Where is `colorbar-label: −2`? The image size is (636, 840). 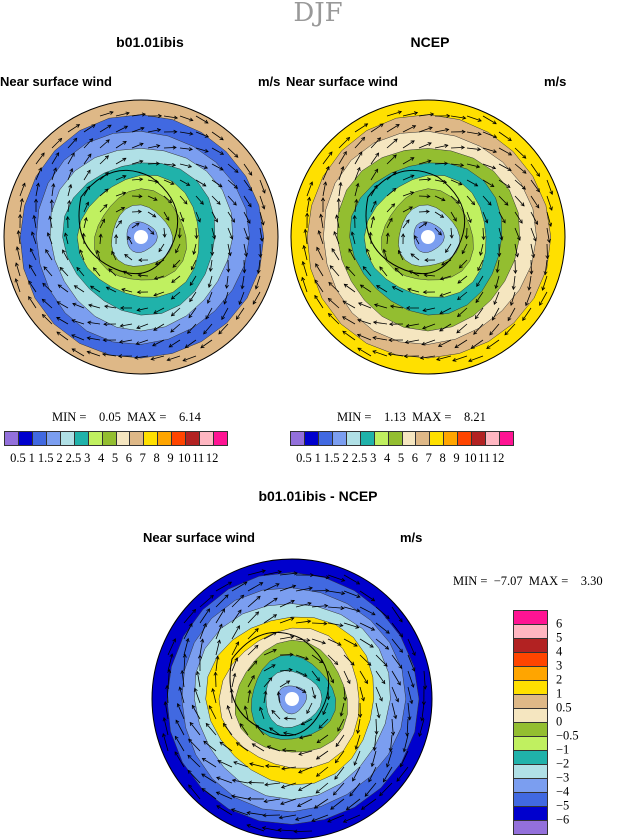
colorbar-label: −2 is located at coordinates (563, 763).